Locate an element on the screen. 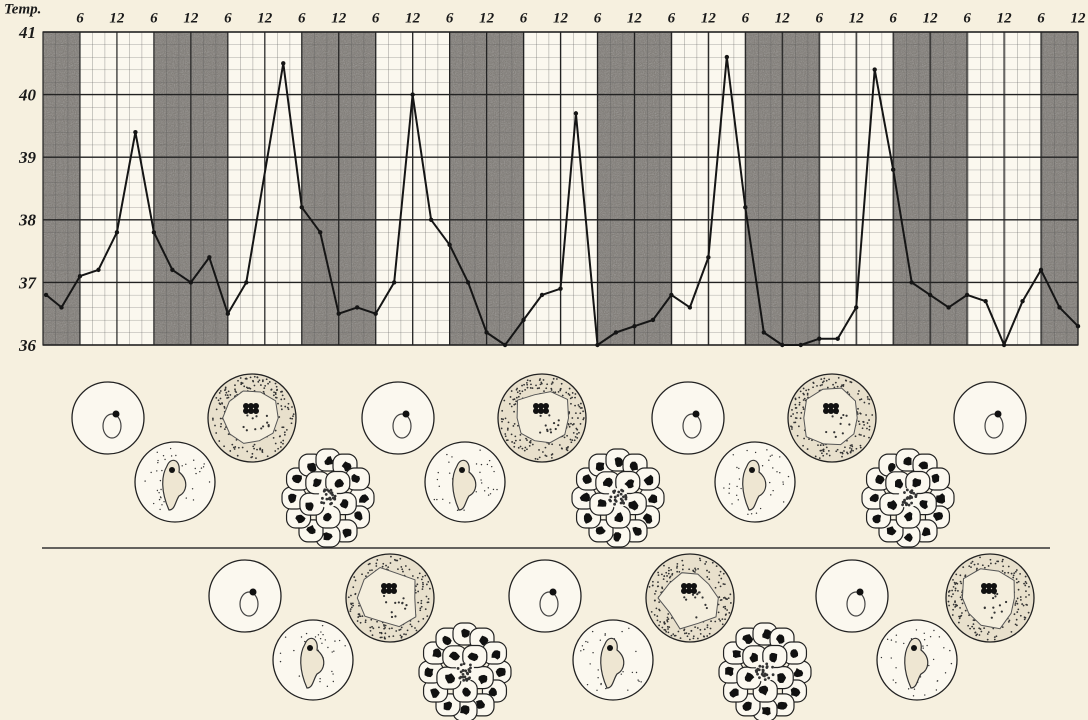  growing-stage-cell is located at coordinates (832, 418).